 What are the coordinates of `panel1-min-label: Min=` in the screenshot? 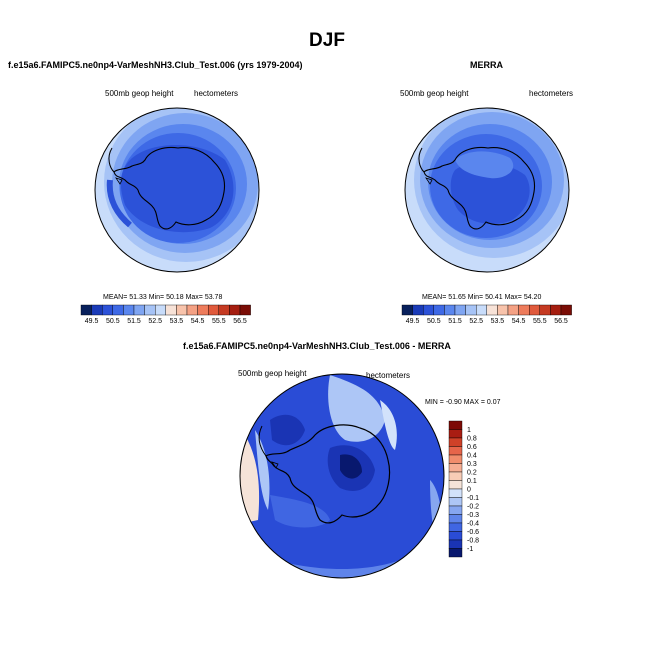 It's located at (156, 297).